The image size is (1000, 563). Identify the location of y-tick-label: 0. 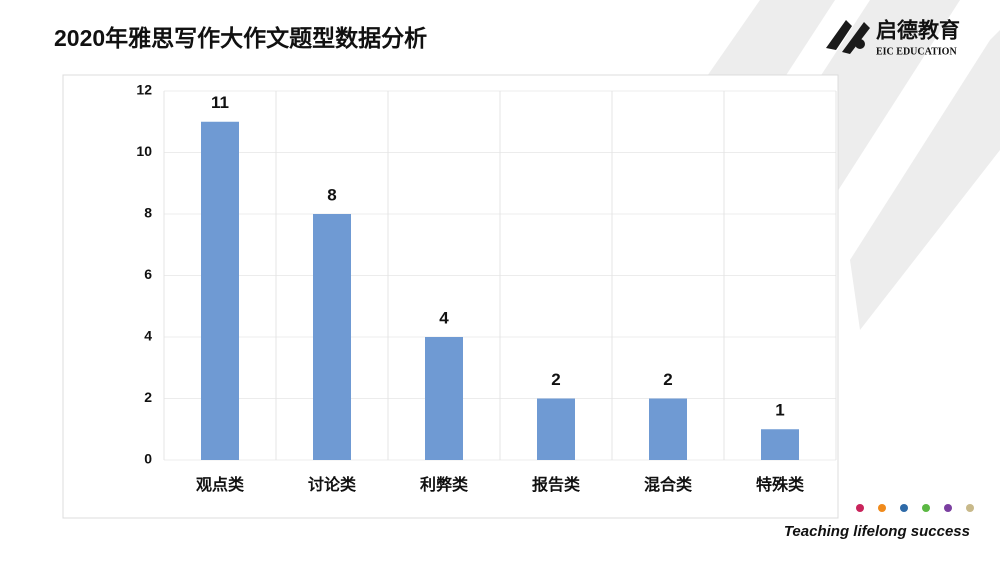
(148, 459).